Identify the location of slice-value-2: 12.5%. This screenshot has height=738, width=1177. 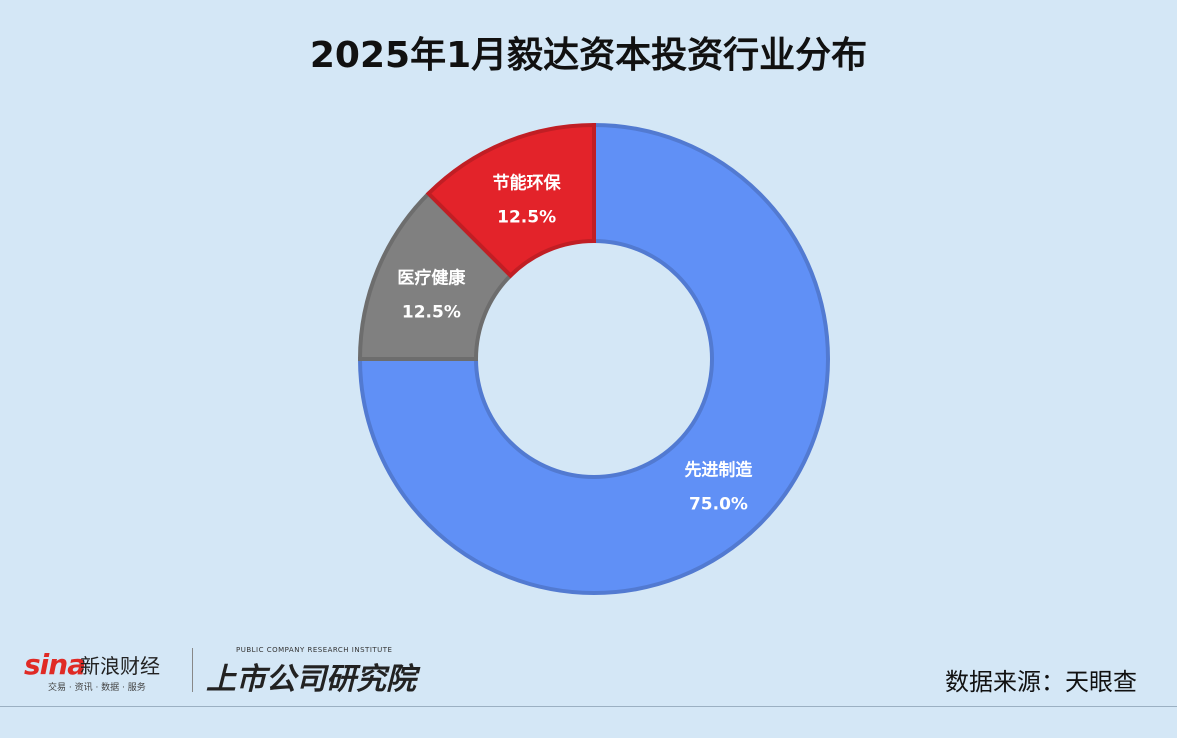
(526, 217).